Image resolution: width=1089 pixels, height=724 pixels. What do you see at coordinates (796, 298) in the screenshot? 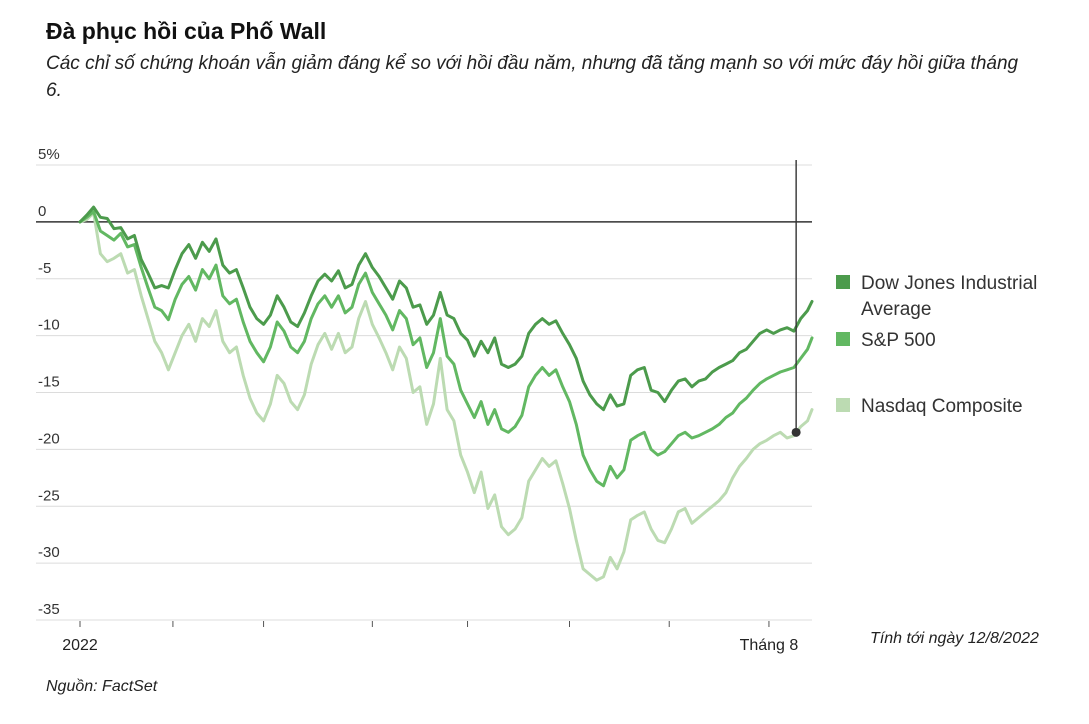
I see `annotation` at bounding box center [796, 298].